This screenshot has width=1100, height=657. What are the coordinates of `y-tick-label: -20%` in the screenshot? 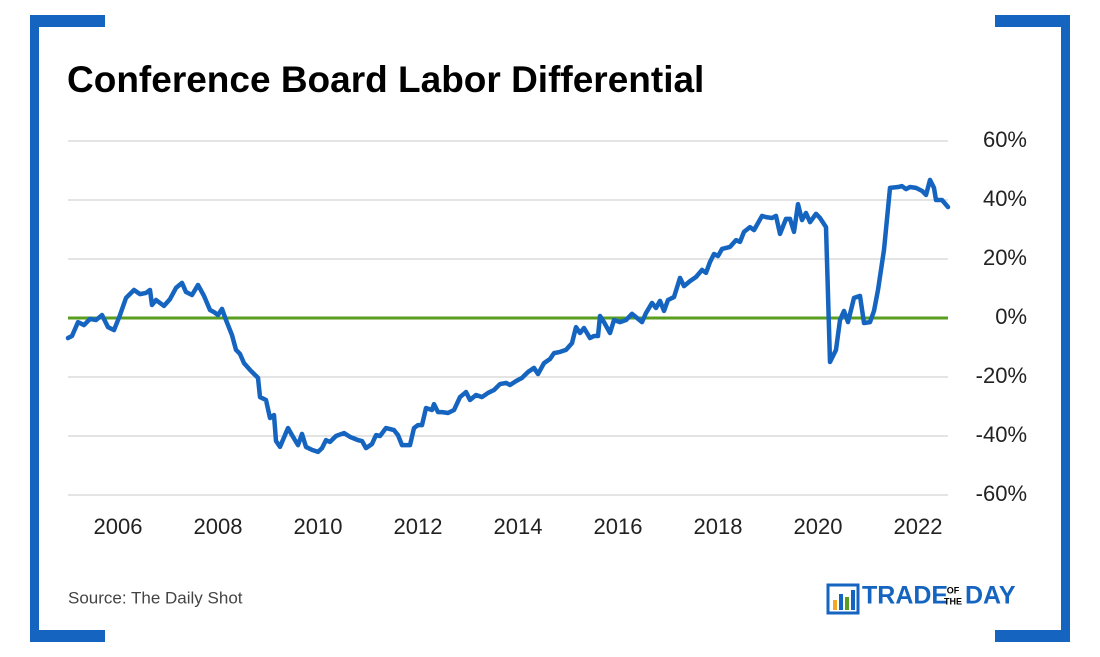 It's located at (1001, 375).